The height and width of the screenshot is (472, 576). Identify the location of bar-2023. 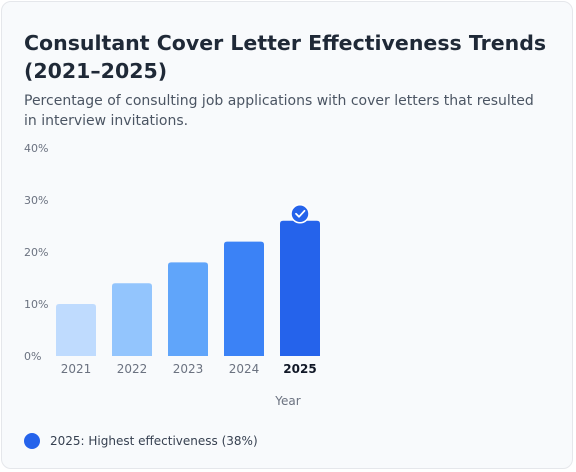
(188, 309).